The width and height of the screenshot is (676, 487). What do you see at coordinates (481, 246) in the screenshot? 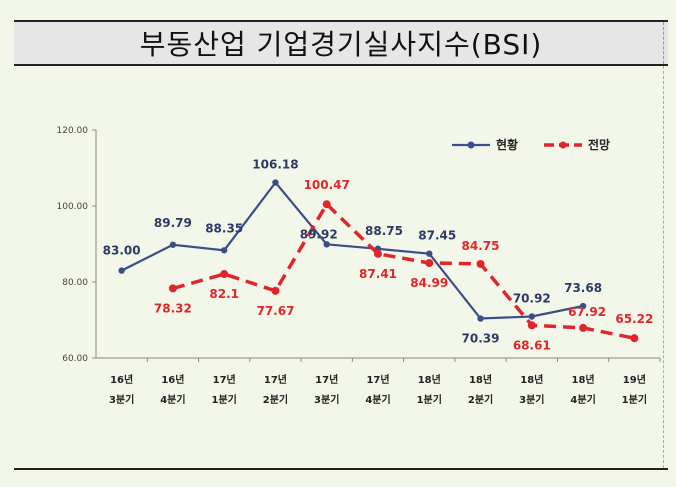
I see `data-label: 84.75` at bounding box center [481, 246].